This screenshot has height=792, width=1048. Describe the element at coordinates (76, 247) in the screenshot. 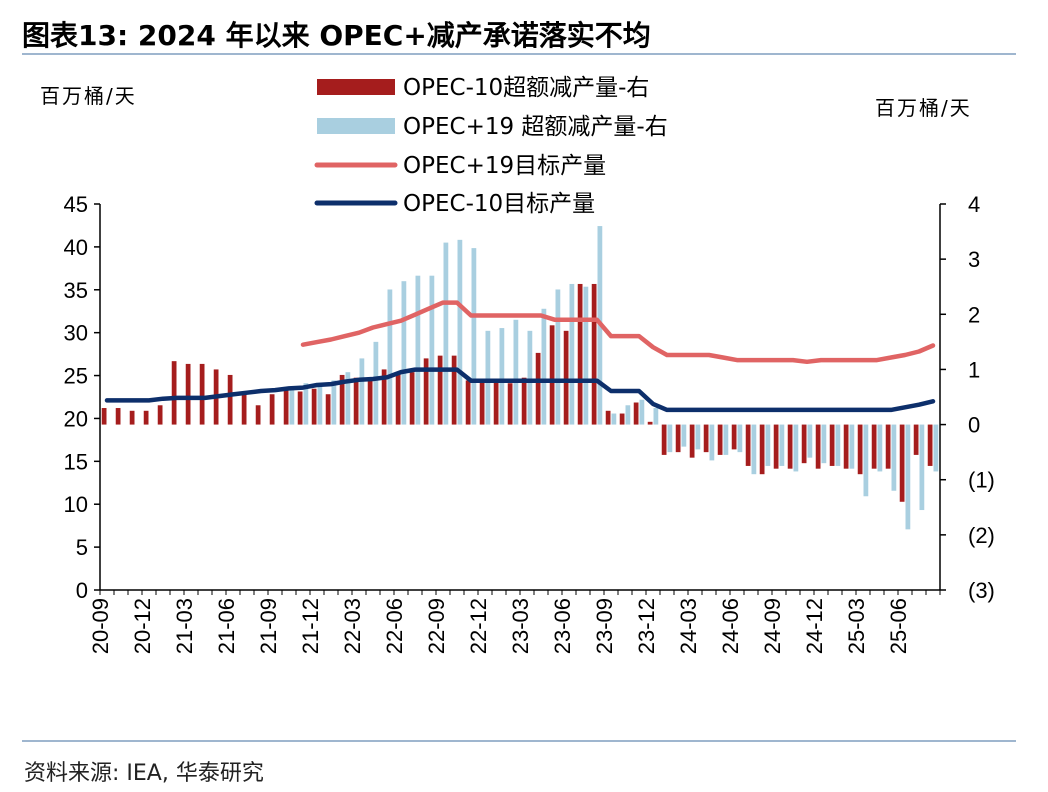

I see `left-tick-label: 40` at that location.